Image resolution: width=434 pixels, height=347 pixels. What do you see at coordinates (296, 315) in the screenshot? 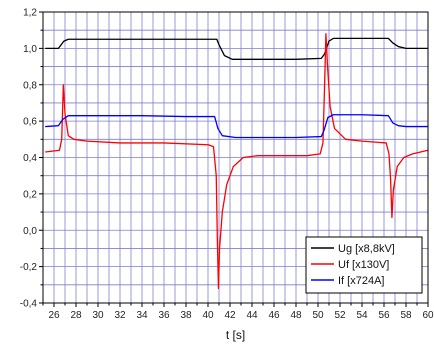
I see `x-tick-label: 48` at bounding box center [296, 315].